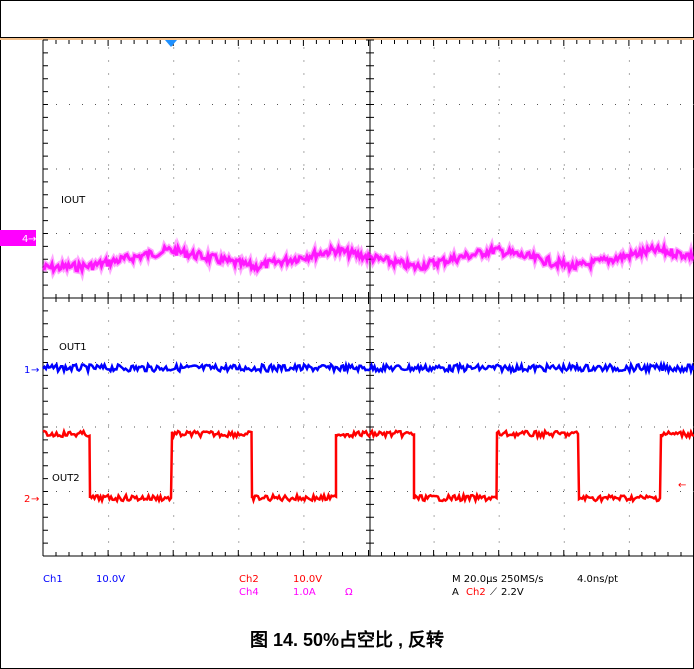 The image size is (694, 669). Describe the element at coordinates (66, 478) in the screenshot. I see `channel-label-out2: OUT2` at that location.